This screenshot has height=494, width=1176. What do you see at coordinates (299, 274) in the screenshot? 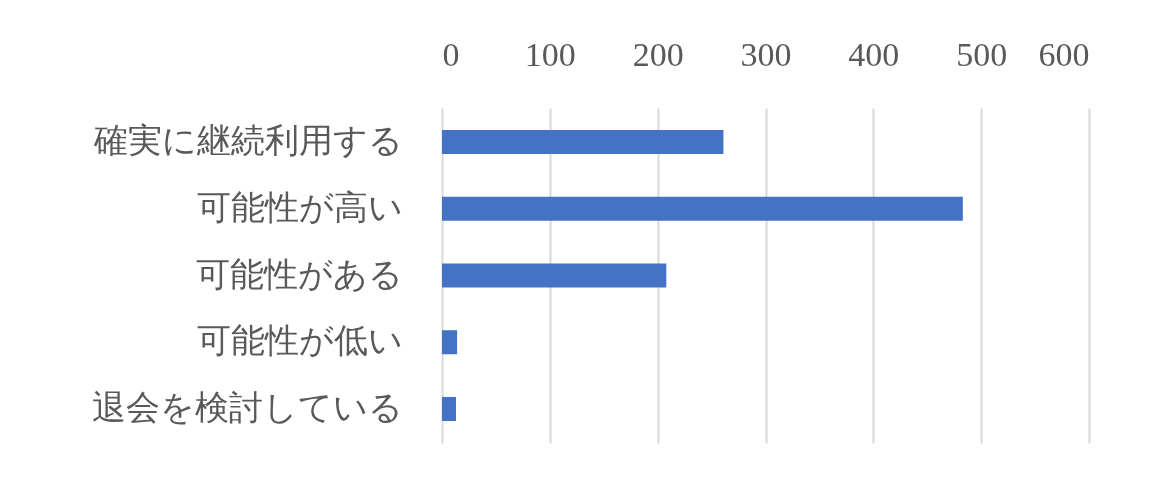
I see `y-tick-label: 可能性がある` at bounding box center [299, 274].